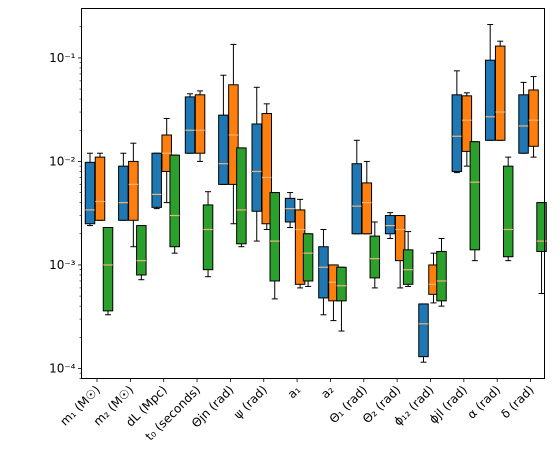 The width and height of the screenshot is (560, 470). What do you see at coordinates (65, 202) in the screenshot?
I see `y-axis: 10⁻¹ 10⁻² 10⁻³ 10⁻⁴` at bounding box center [65, 202].